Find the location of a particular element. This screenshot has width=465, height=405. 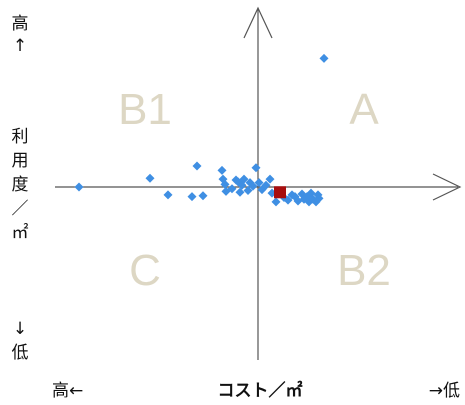

quadrant-label-a: A is located at coordinates (364, 109).